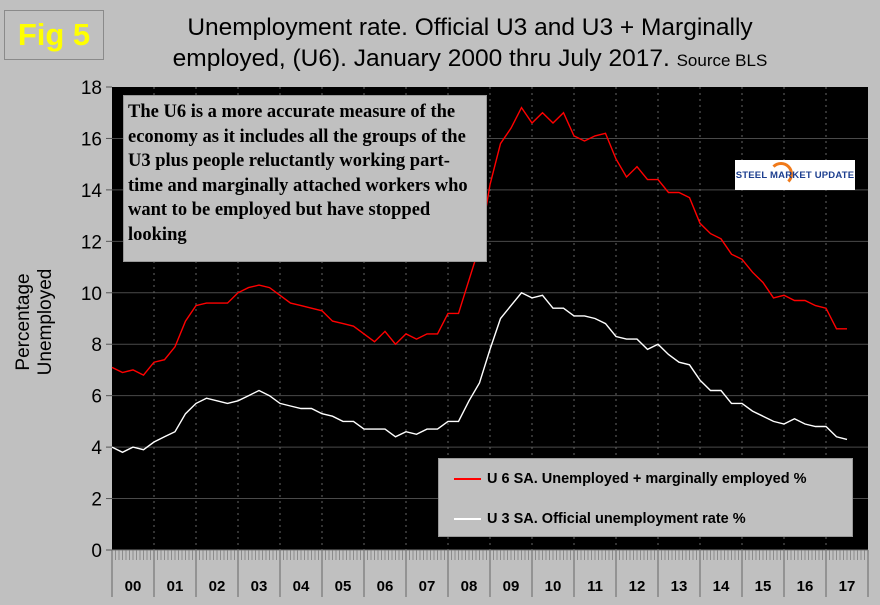 The height and width of the screenshot is (605, 880). Describe the element at coordinates (722, 60) in the screenshot. I see `title-source: Source BLS` at that location.